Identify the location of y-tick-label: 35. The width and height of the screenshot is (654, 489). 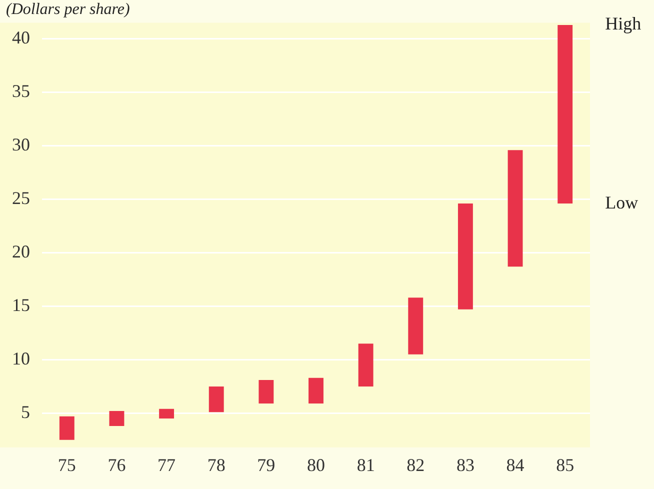
(21, 91).